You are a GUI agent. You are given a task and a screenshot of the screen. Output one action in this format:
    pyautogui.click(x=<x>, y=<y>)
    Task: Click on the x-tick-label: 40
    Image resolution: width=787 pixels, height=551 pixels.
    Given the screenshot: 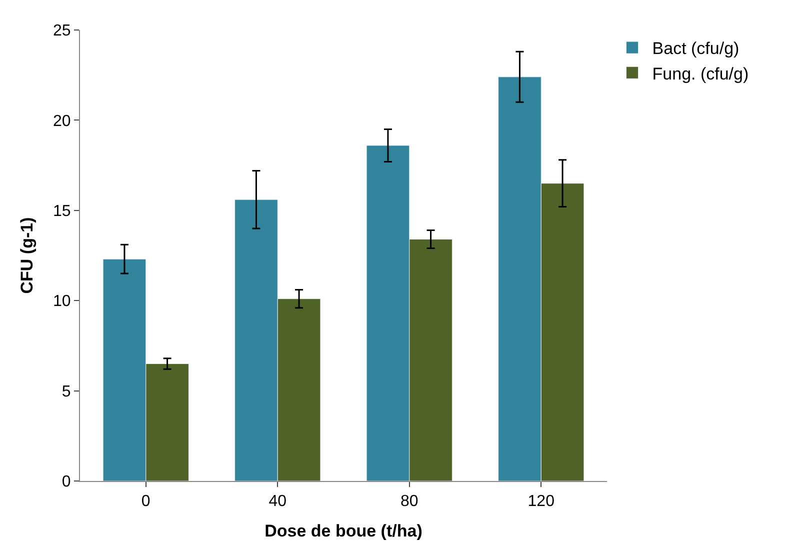 What is the action you would take?
    pyautogui.click(x=277, y=501)
    